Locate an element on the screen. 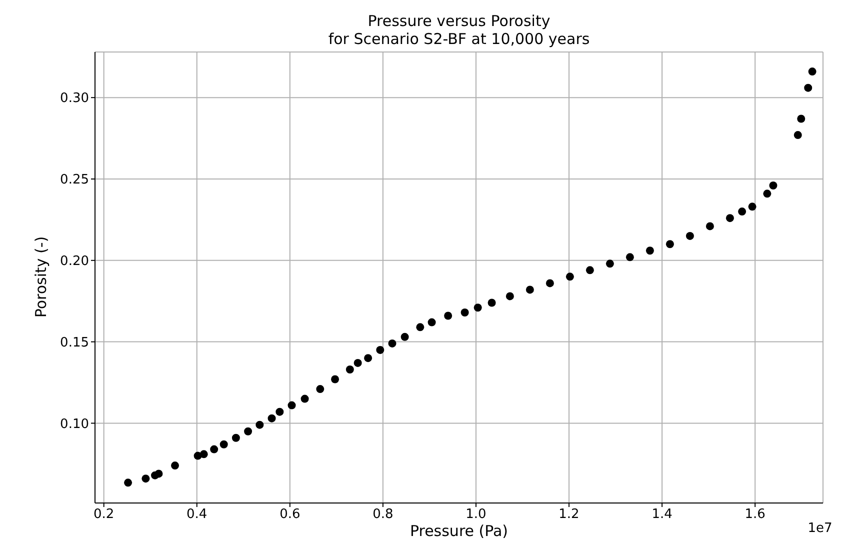  chart-title: Pressure versus Porosity for Scenario S2-BF at 10,000 years is located at coordinates (459, 30).